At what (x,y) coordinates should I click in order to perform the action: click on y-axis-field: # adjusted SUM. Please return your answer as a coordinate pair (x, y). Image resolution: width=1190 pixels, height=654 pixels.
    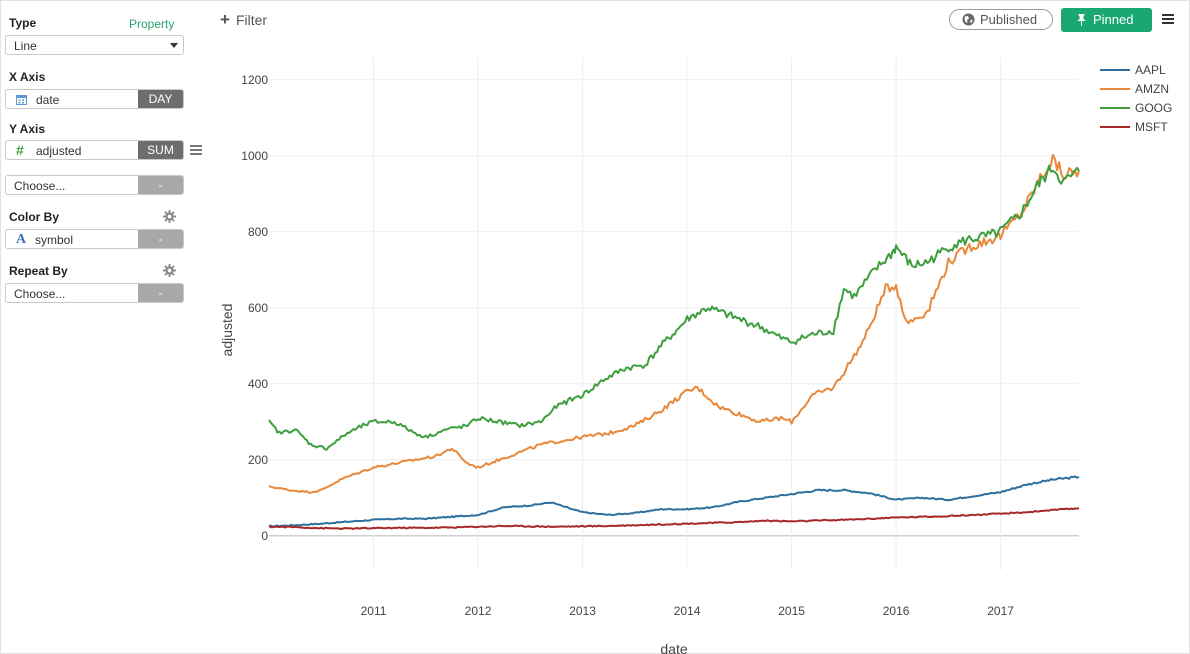
    Looking at the image, I should click on (94, 150).